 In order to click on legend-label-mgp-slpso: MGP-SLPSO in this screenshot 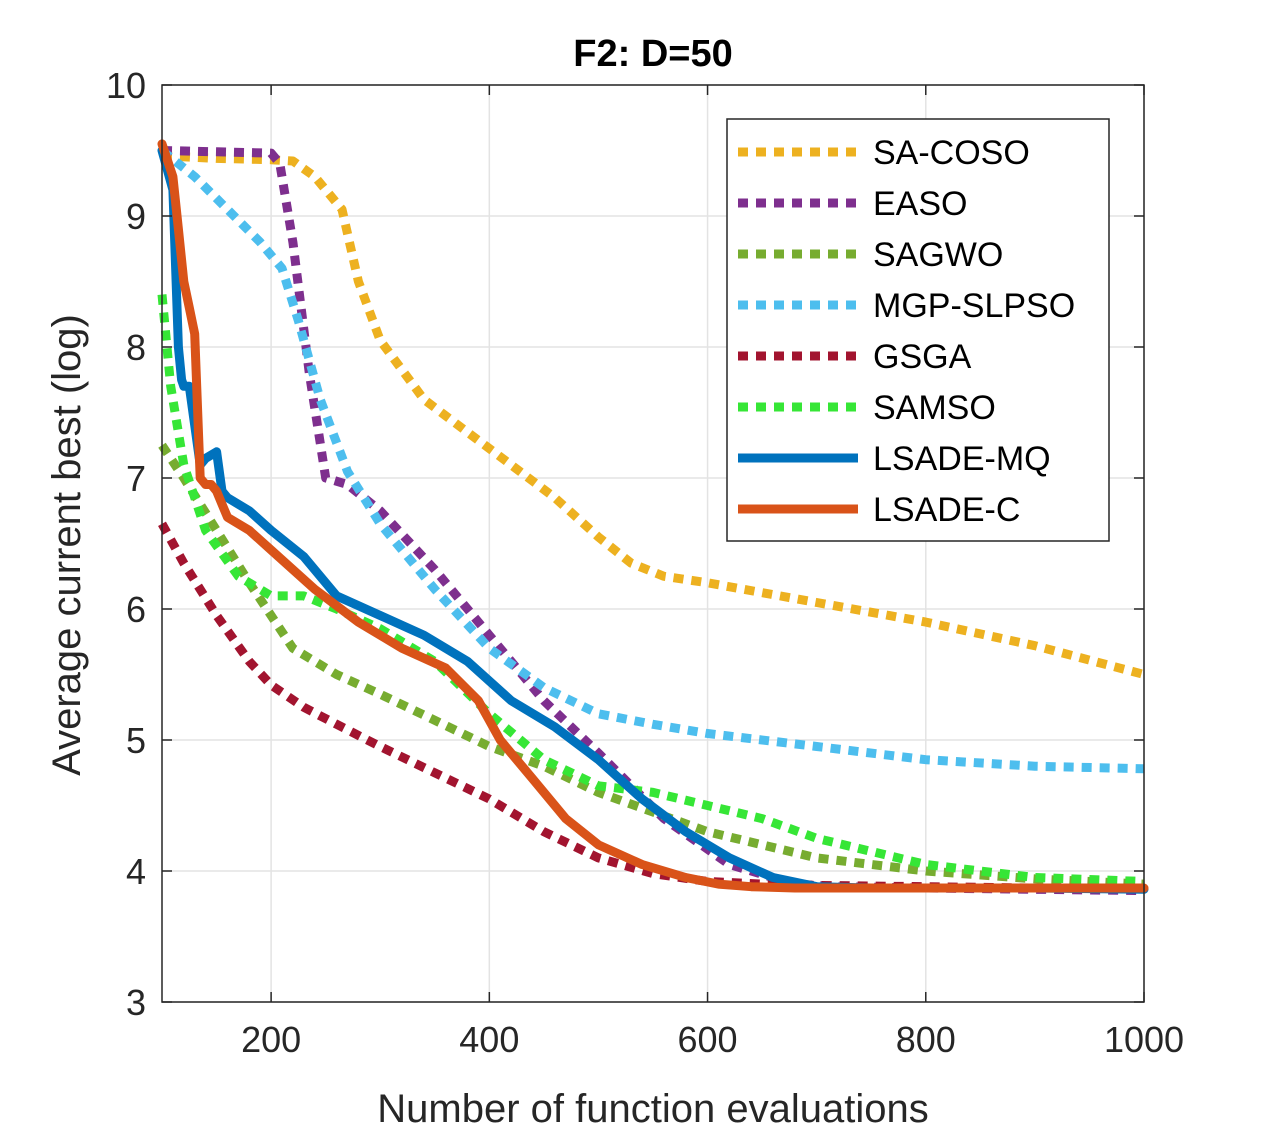, I will do `click(974, 306)`.